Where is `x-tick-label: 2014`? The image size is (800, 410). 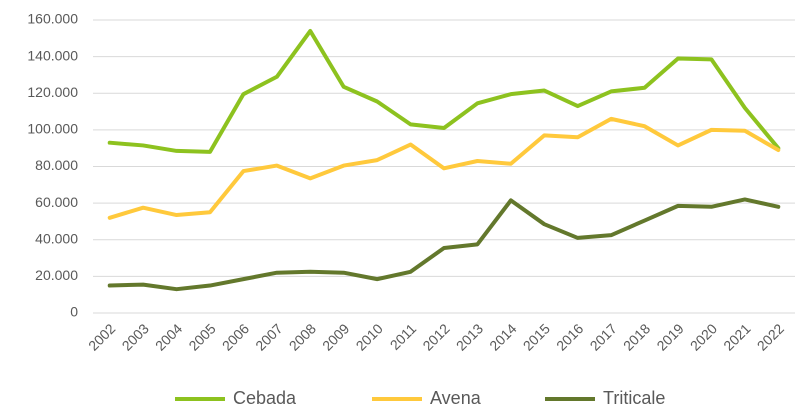 x-tick-label: 2014 is located at coordinates (502, 336).